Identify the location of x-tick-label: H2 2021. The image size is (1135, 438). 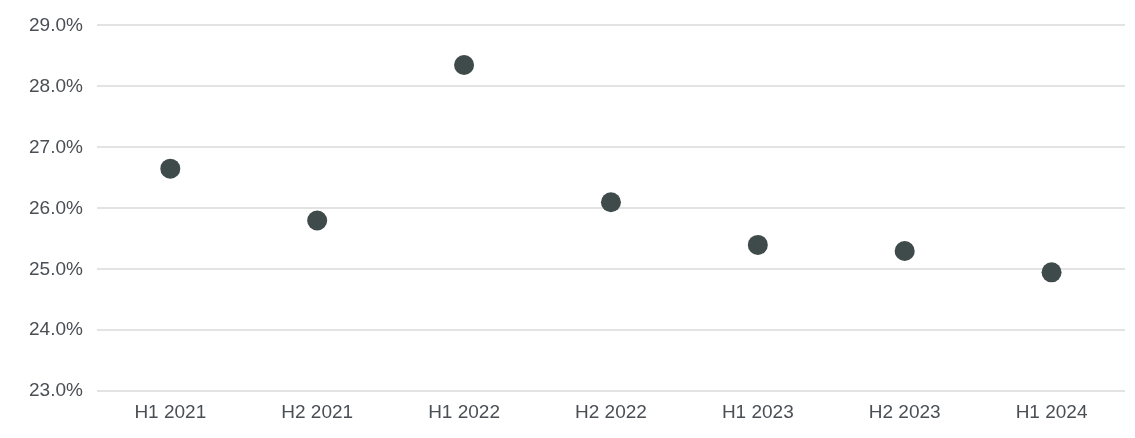
(317, 411).